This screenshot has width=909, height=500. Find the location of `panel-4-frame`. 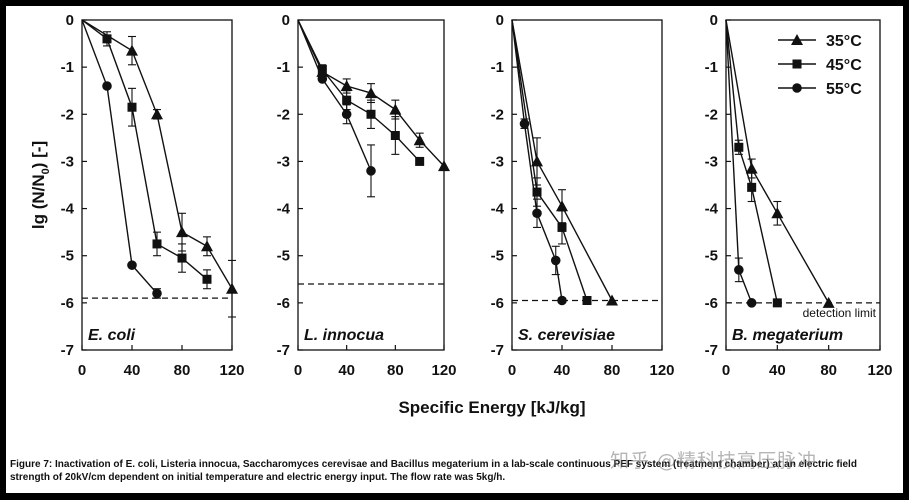

panel-4-frame is located at coordinates (803, 185).